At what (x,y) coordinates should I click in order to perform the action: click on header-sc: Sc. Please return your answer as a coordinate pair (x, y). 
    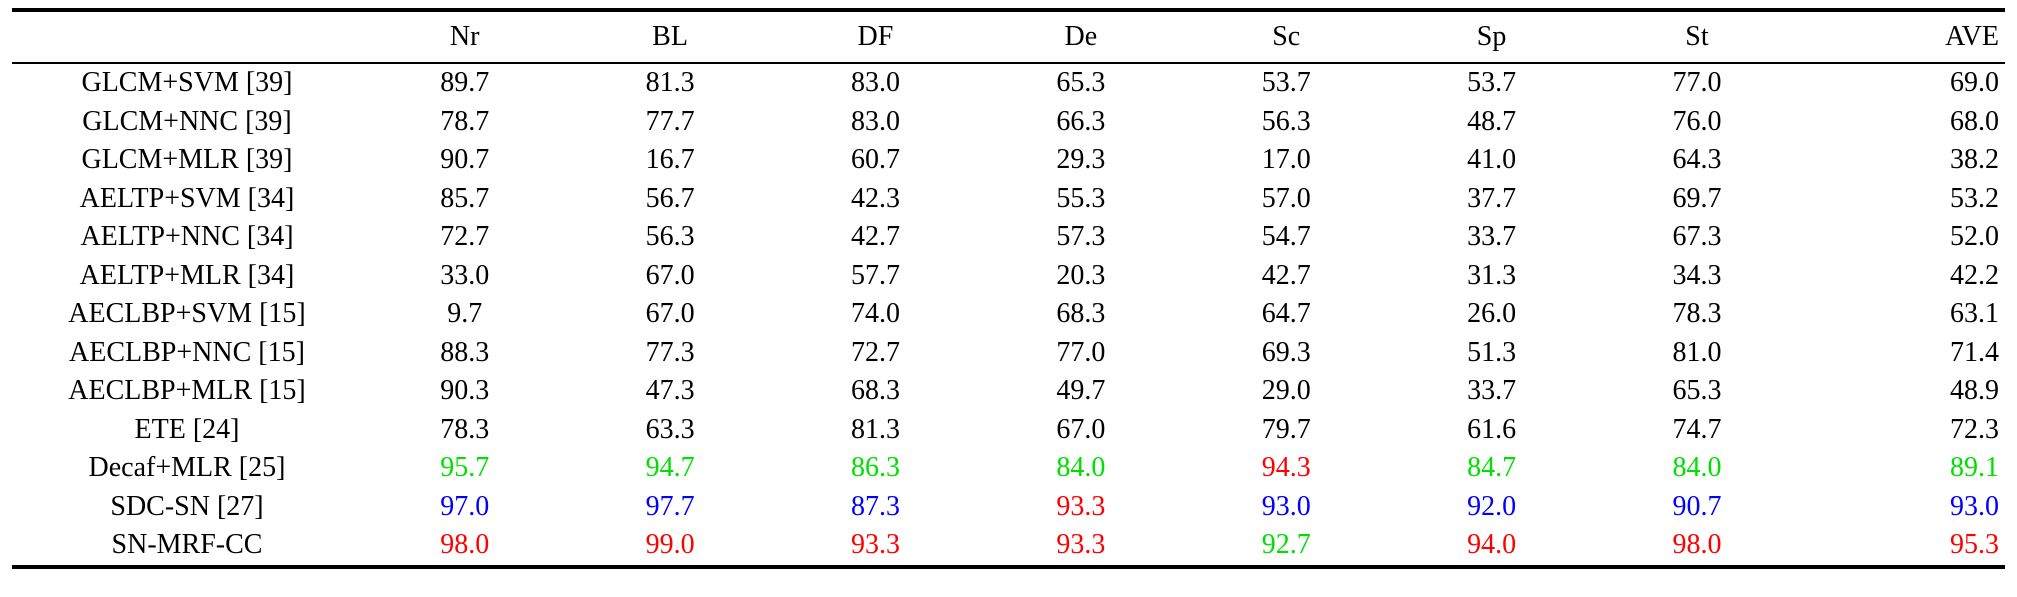
    Looking at the image, I should click on (1286, 36).